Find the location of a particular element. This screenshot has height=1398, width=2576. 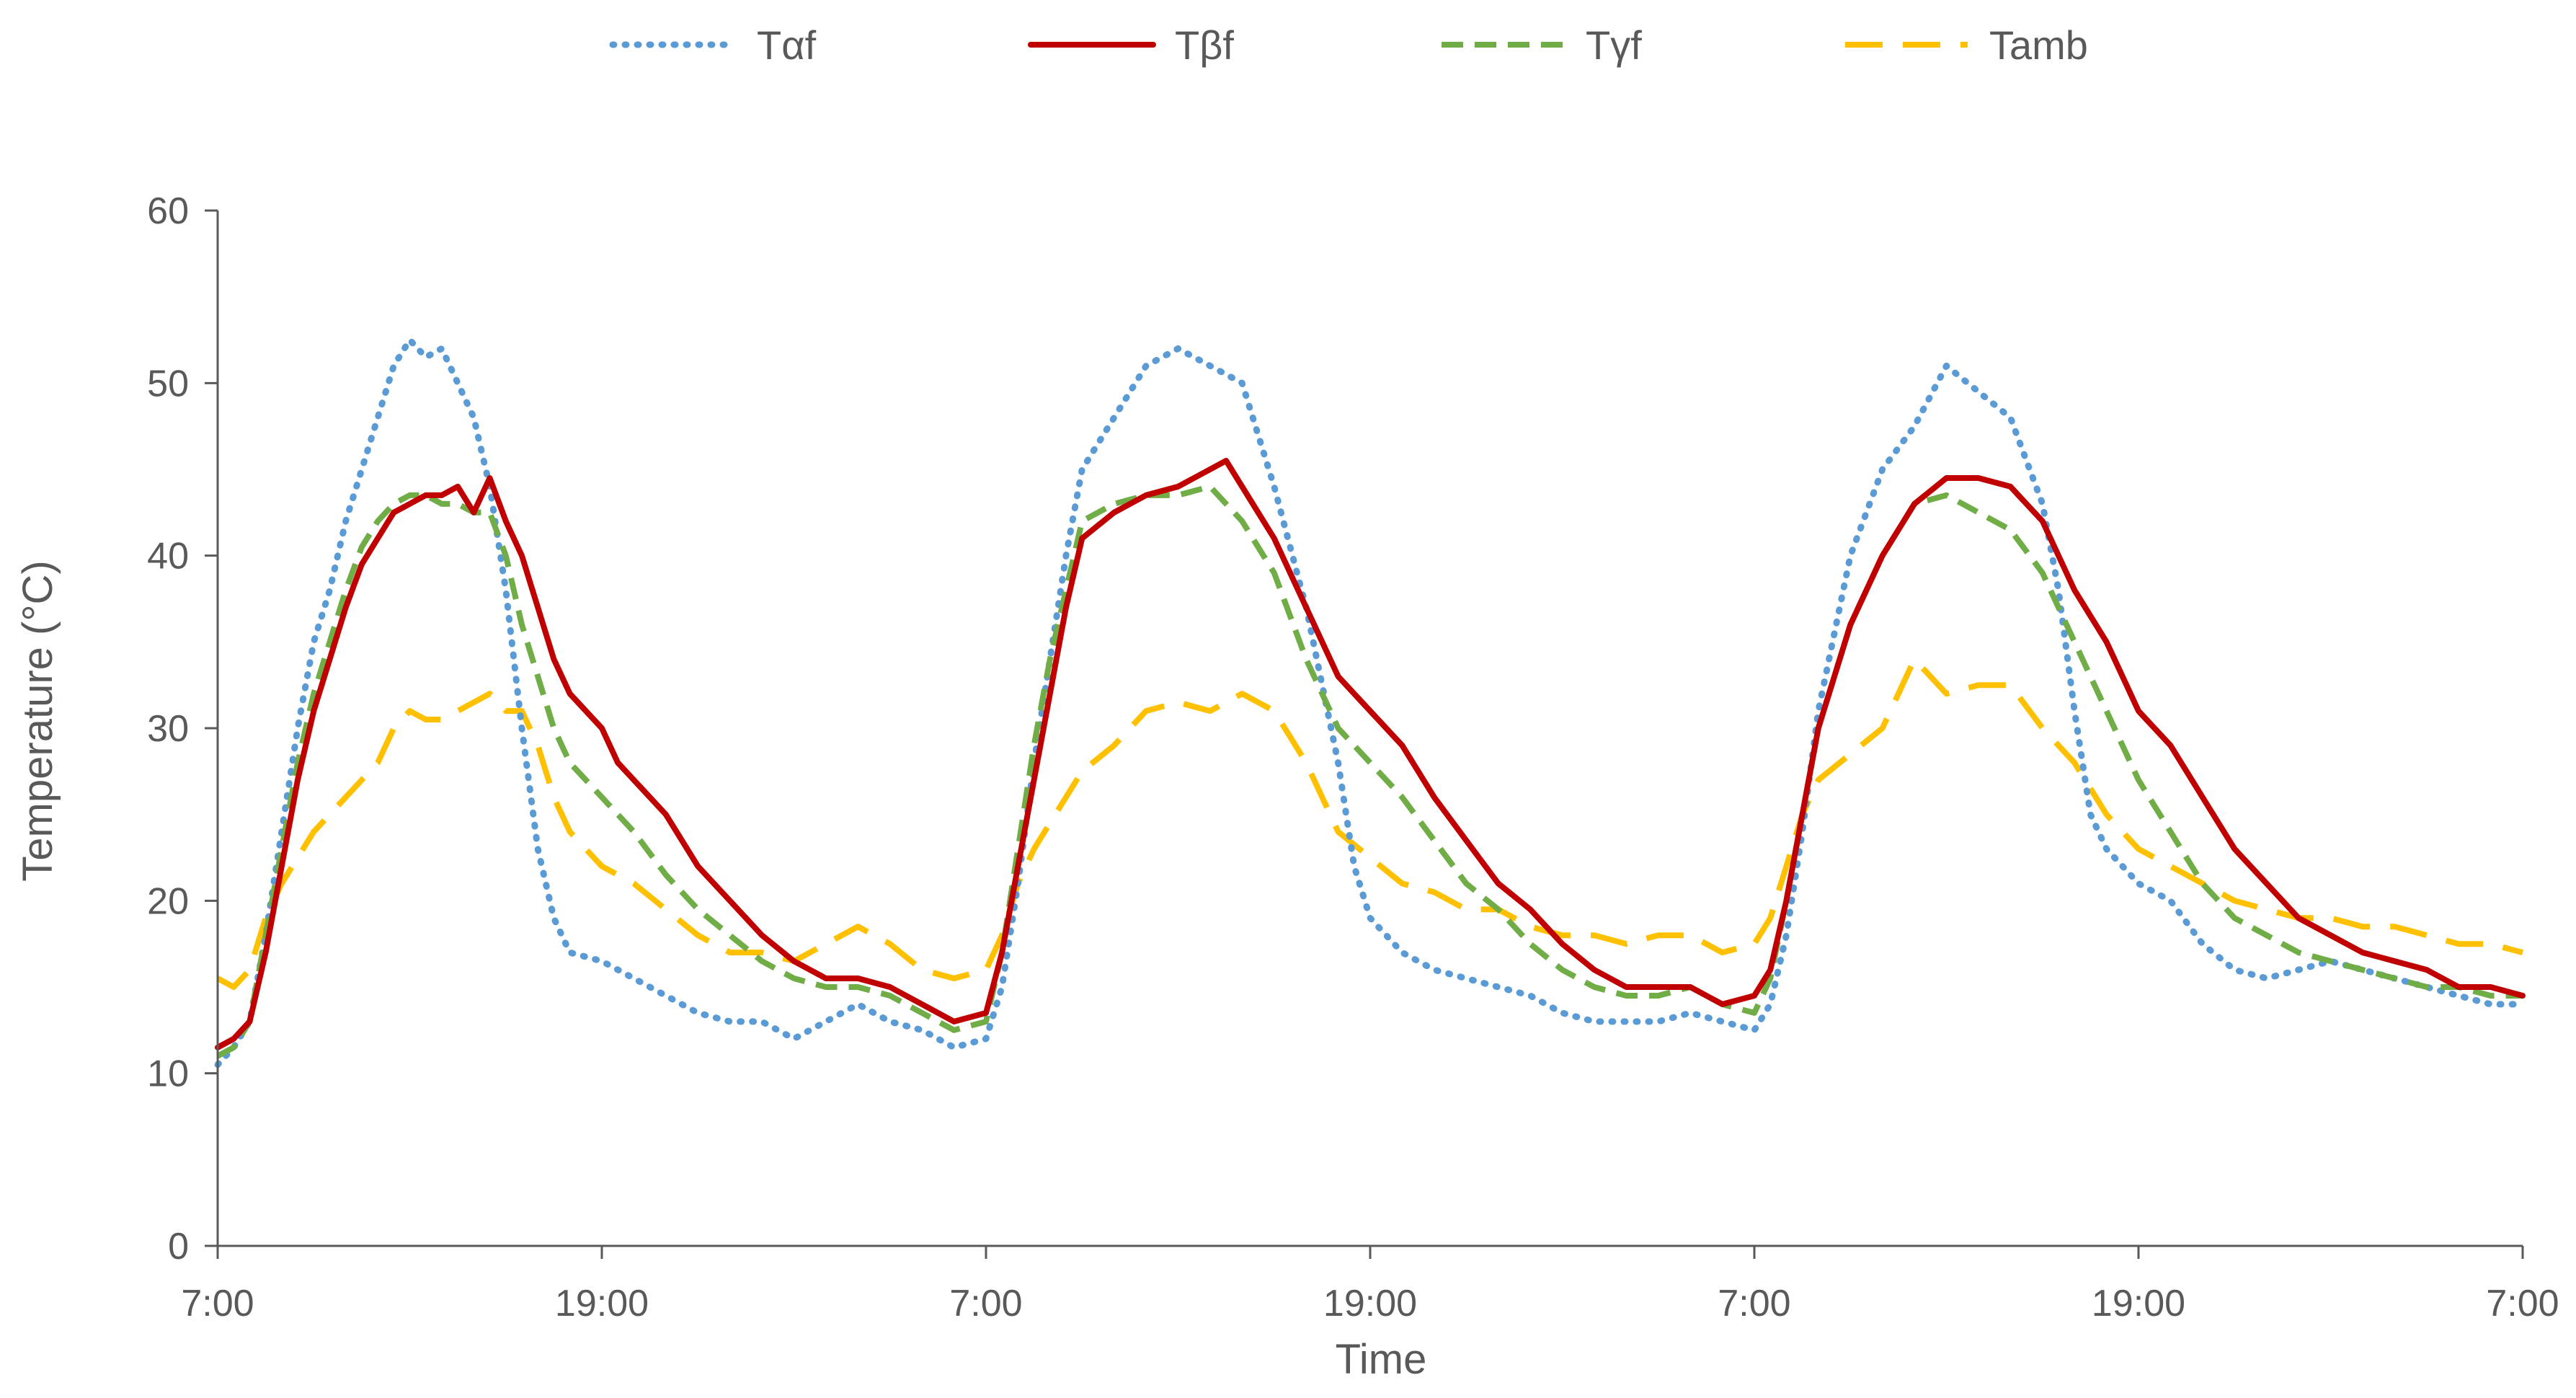

y-tick-label: 10 is located at coordinates (168, 1074).